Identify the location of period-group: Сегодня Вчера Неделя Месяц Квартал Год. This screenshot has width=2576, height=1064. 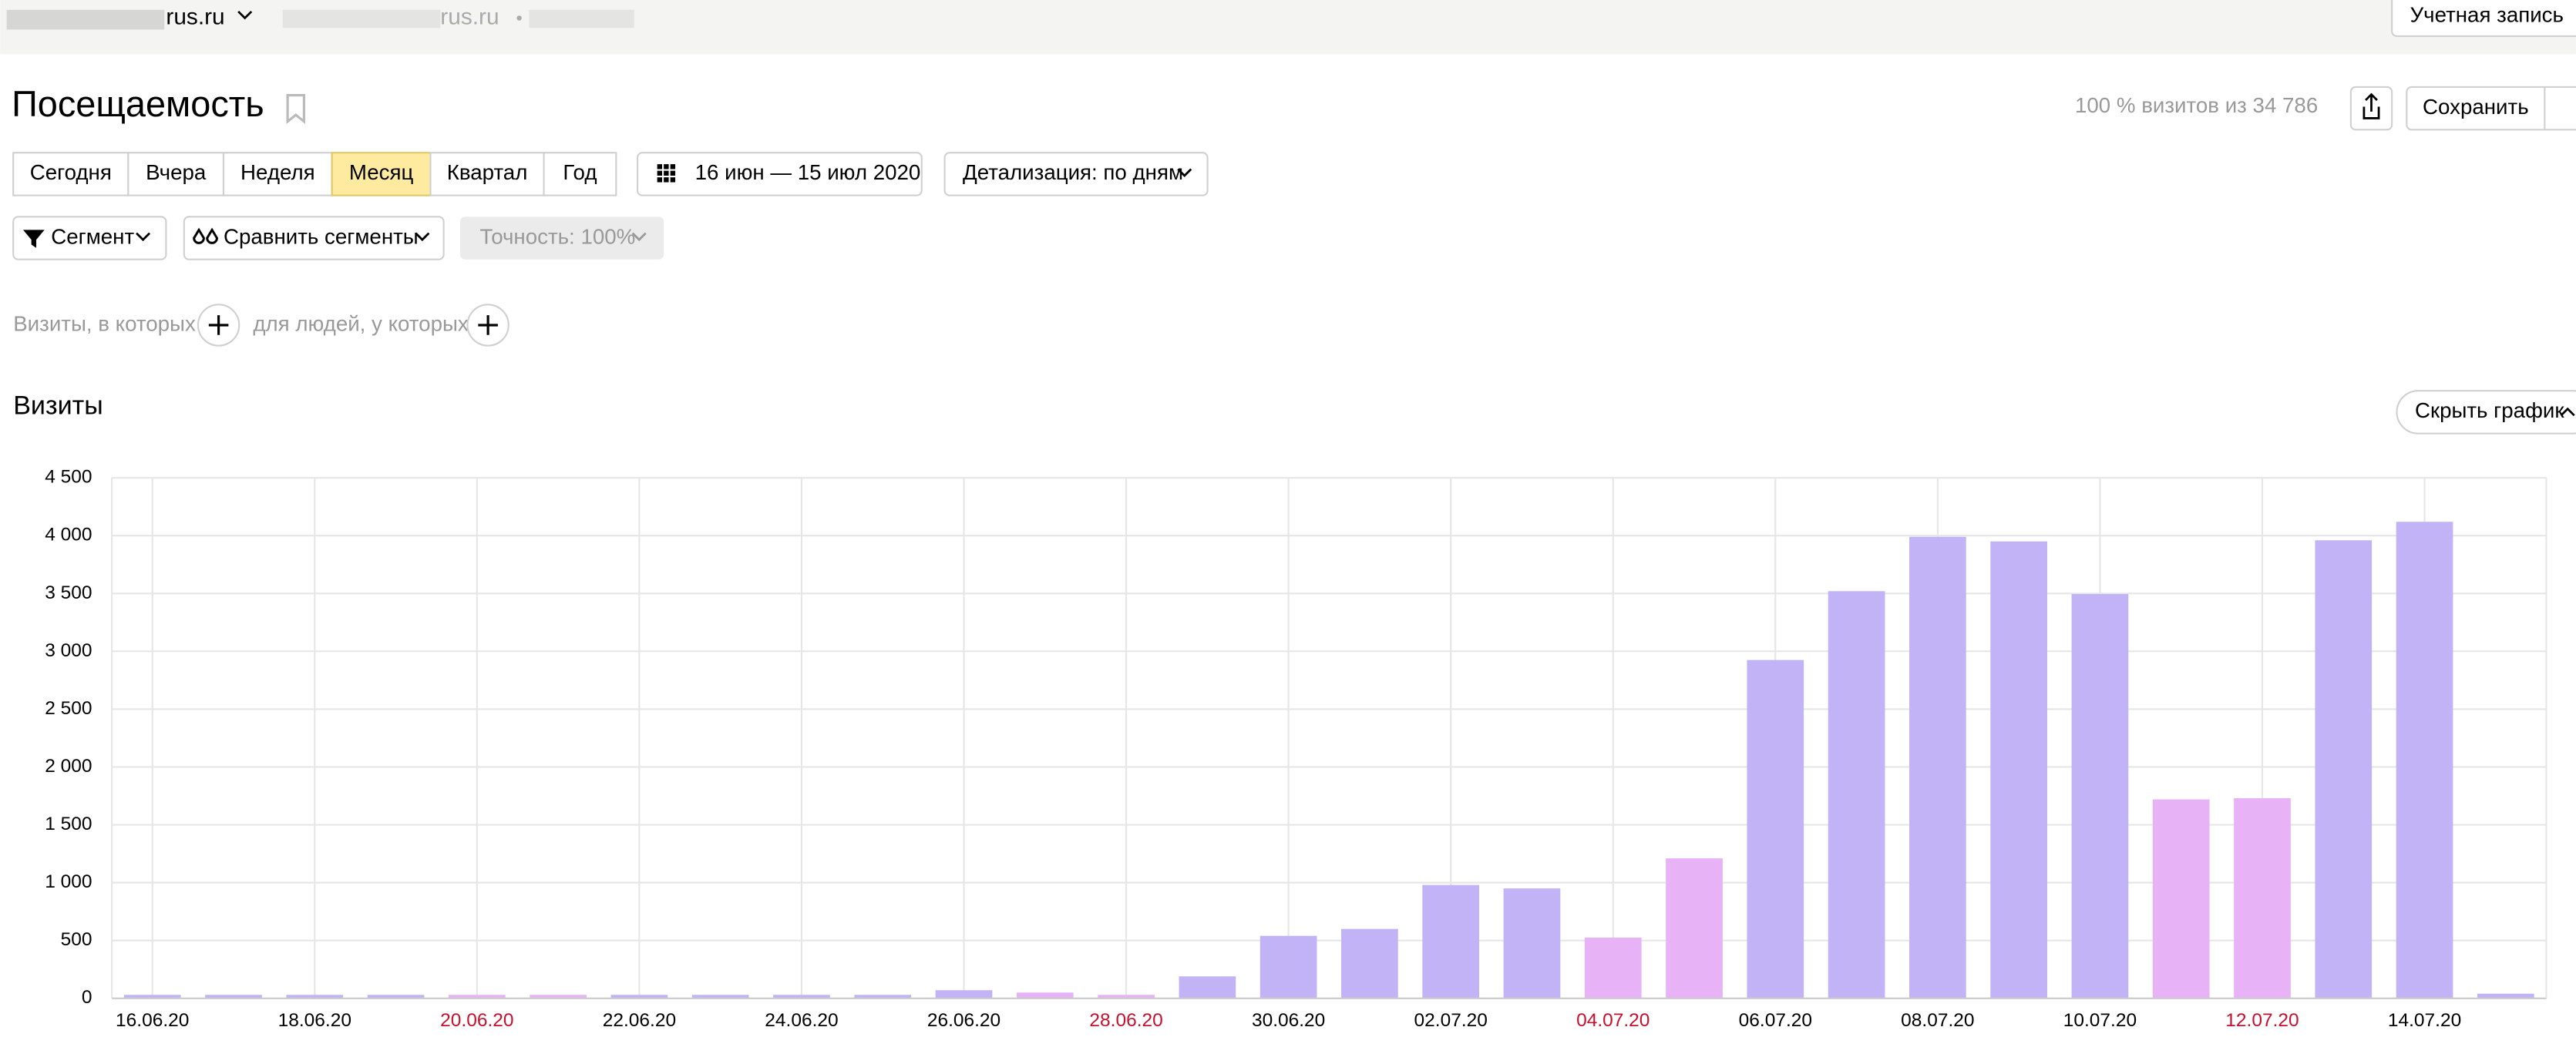
(314, 174).